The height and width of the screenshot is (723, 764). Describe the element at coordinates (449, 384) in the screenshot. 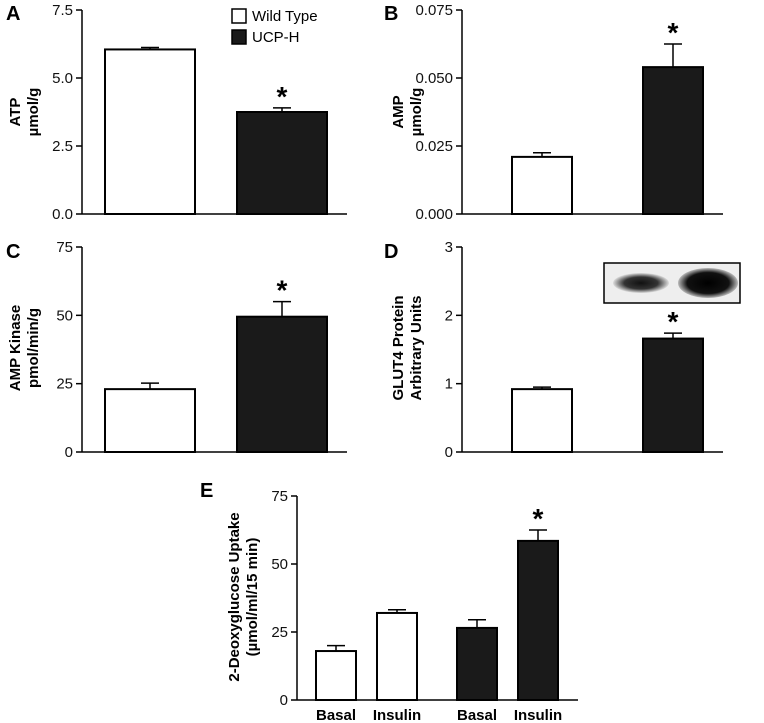

I see `y-tick-label: 1` at that location.